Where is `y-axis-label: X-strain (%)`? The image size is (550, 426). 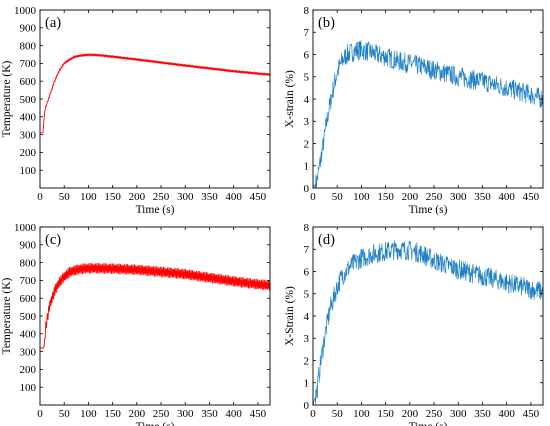 y-axis-label: X-strain (%) is located at coordinates (290, 99).